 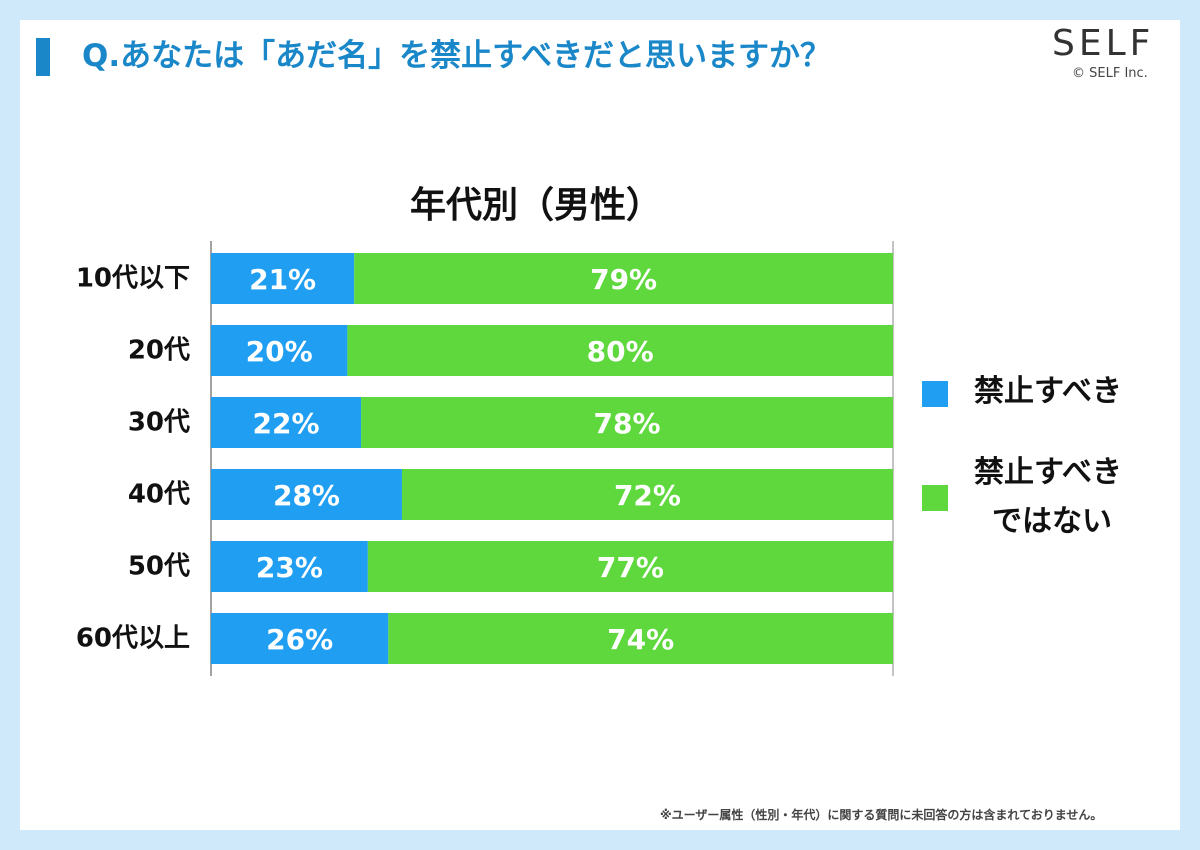 What do you see at coordinates (456, 56) in the screenshot?
I see `question-title: Q.あなたは「あだ名」を禁止すべきだと思いますか？` at bounding box center [456, 56].